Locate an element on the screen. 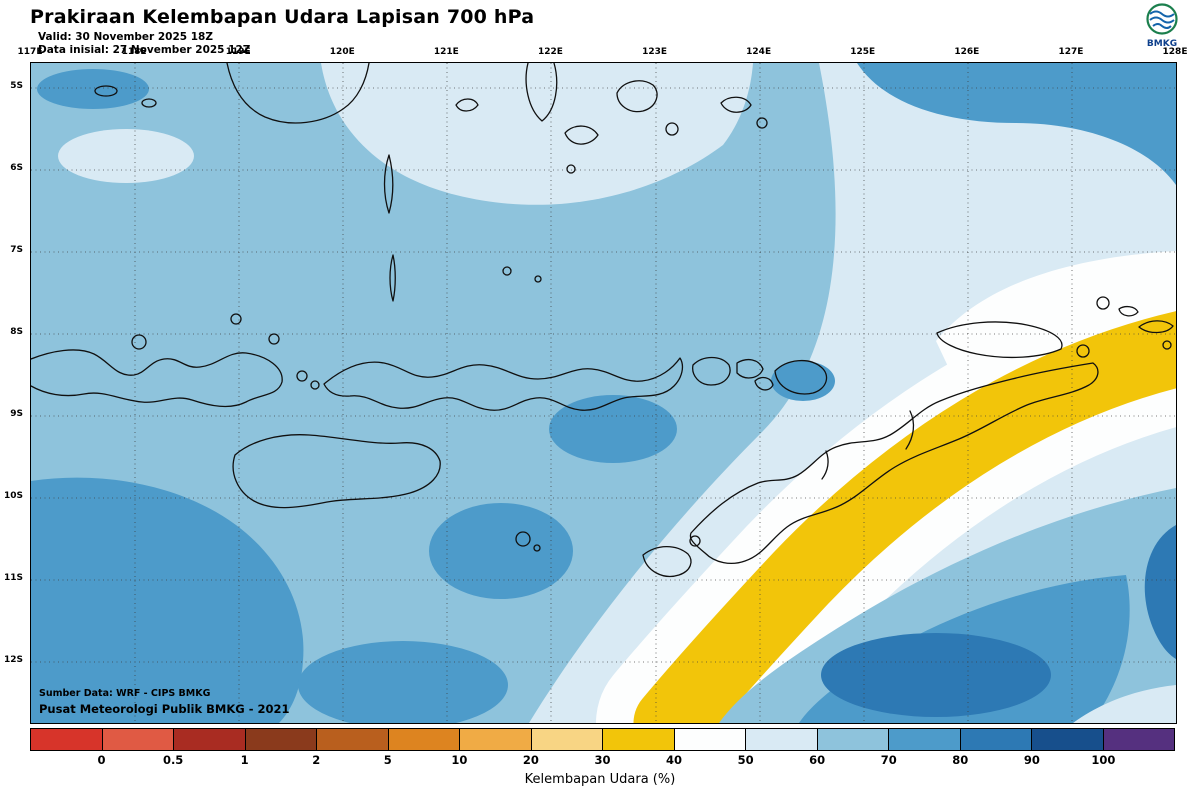 This screenshot has height=800, width=1200. lon-label: 126E is located at coordinates (967, 52).